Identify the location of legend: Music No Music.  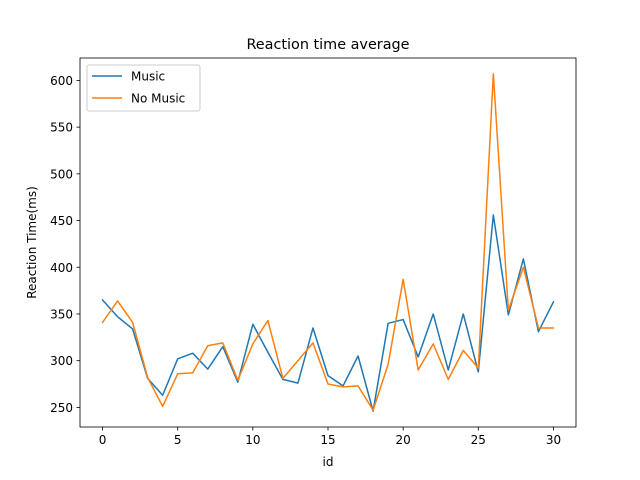
(143, 88).